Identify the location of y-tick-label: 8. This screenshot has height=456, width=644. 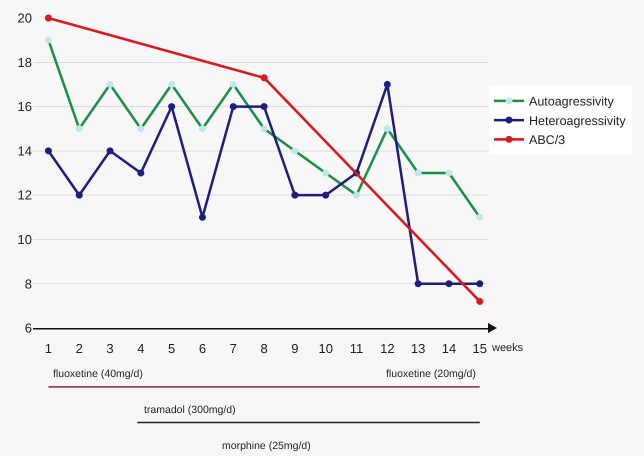
(28, 284).